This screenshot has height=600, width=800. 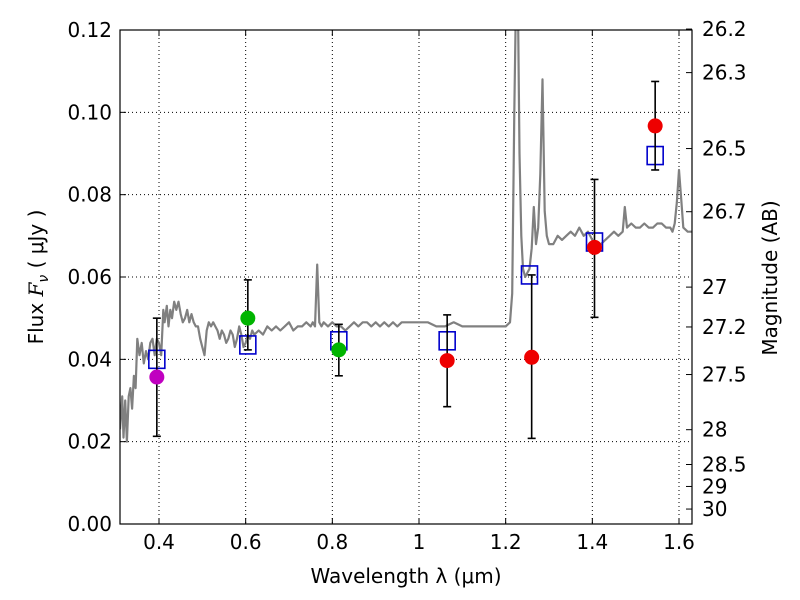 I want to click on mag-tick-label: 27, so click(x=714, y=287).